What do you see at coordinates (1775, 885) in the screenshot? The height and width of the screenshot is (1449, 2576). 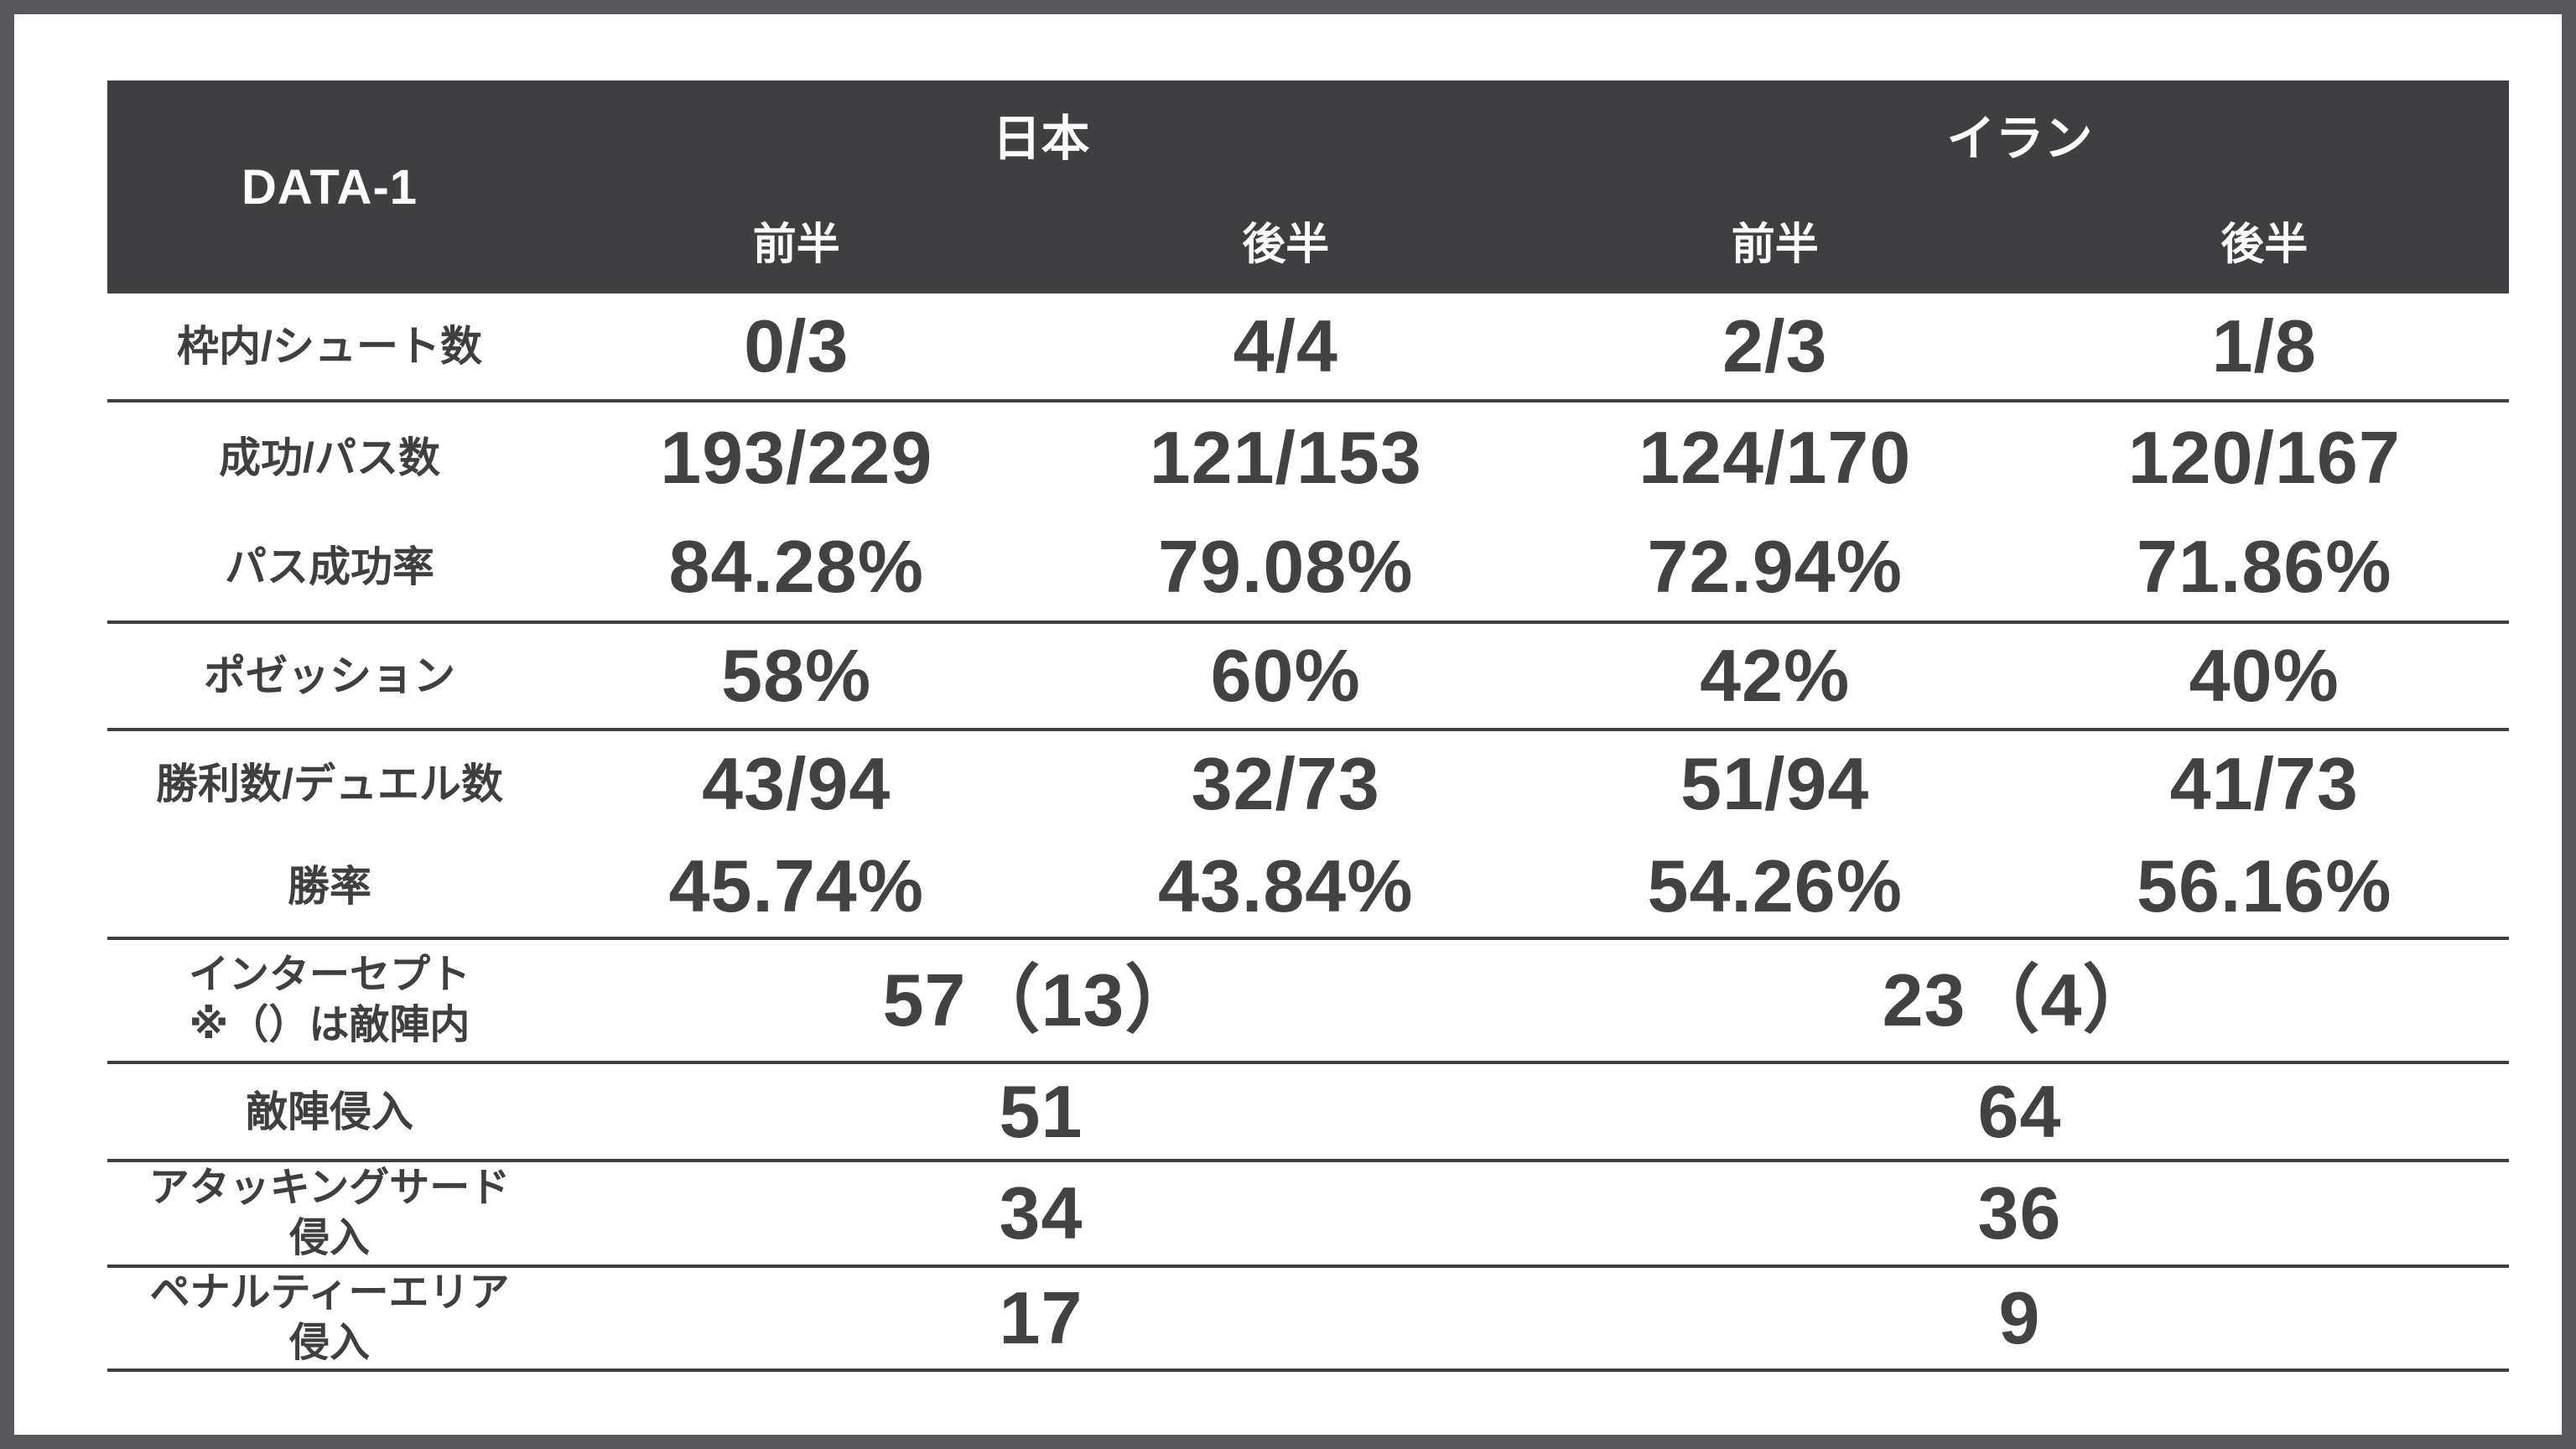 I see `value-duel-rate-iran-first: 54.26%` at bounding box center [1775, 885].